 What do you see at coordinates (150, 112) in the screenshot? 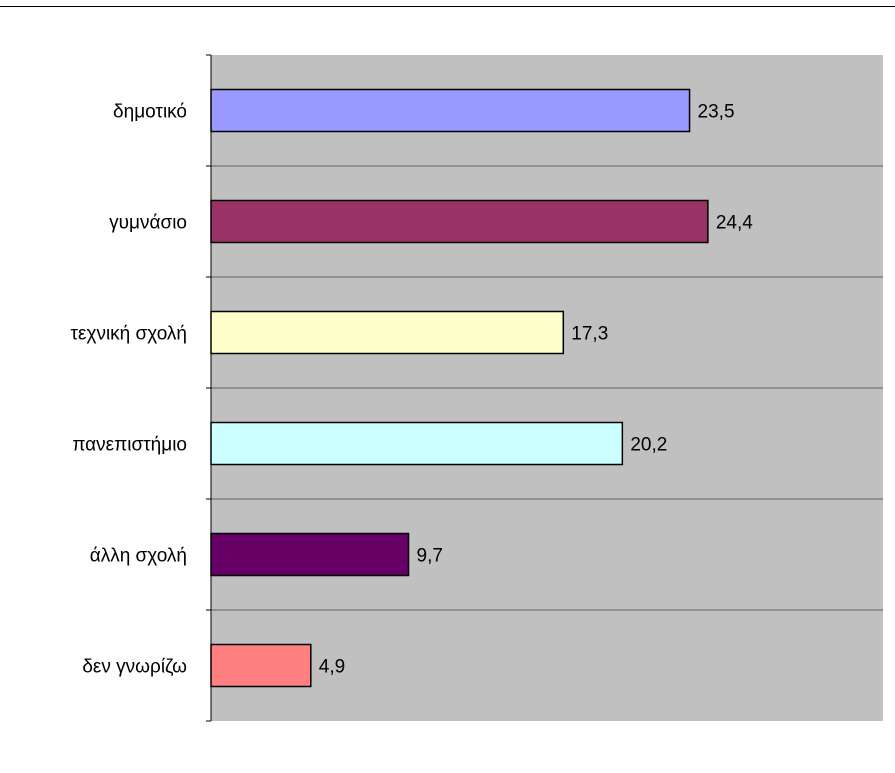
I see `category-label: δημοτικό` at bounding box center [150, 112].